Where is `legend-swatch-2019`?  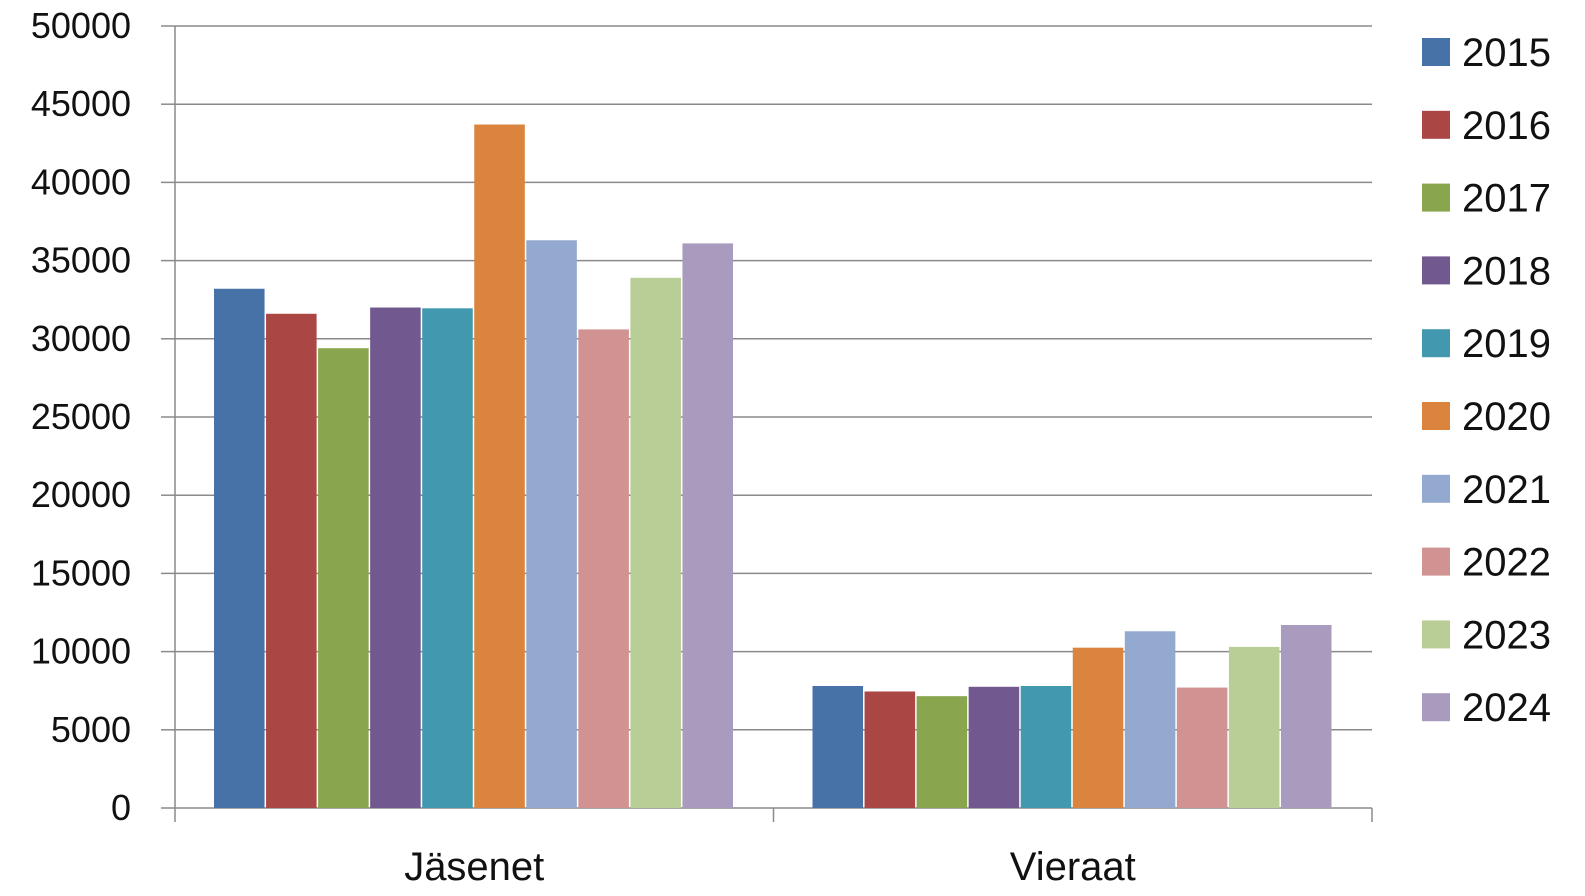
legend-swatch-2019 is located at coordinates (1436, 343).